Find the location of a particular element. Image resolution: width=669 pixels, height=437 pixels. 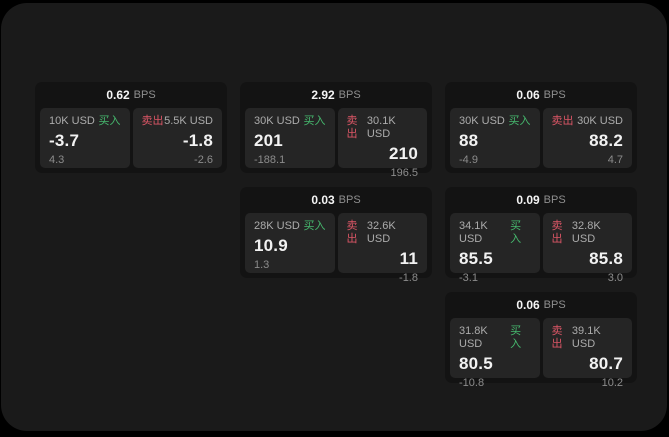

sell-size: 32.6K USD is located at coordinates (381, 232).